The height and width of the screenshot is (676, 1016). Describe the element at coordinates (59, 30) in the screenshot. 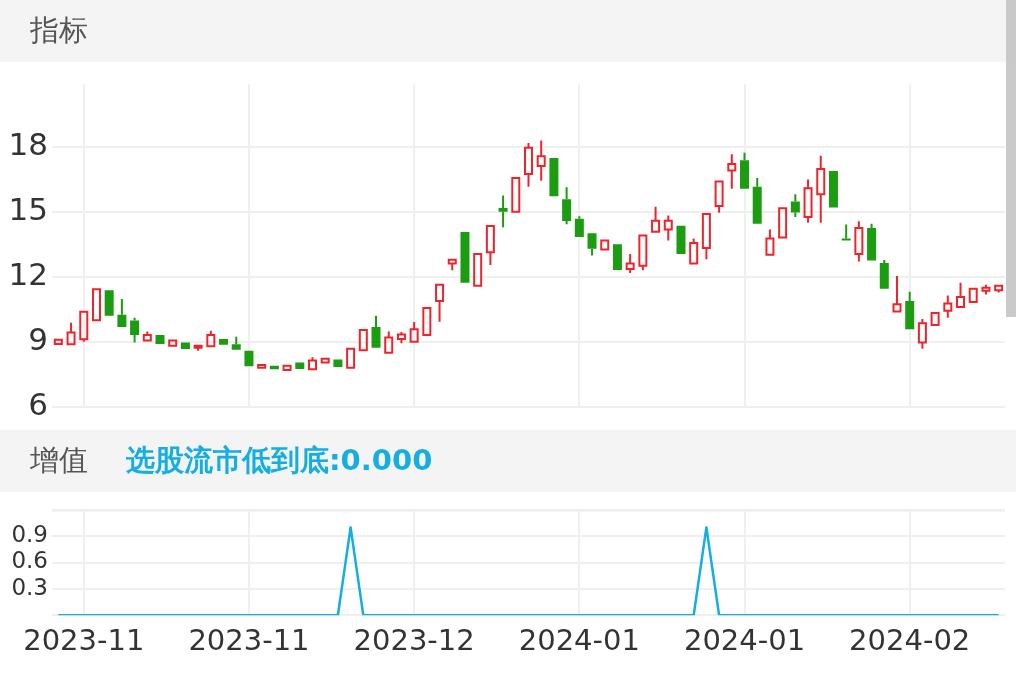

I see `chart-title: 指标` at that location.